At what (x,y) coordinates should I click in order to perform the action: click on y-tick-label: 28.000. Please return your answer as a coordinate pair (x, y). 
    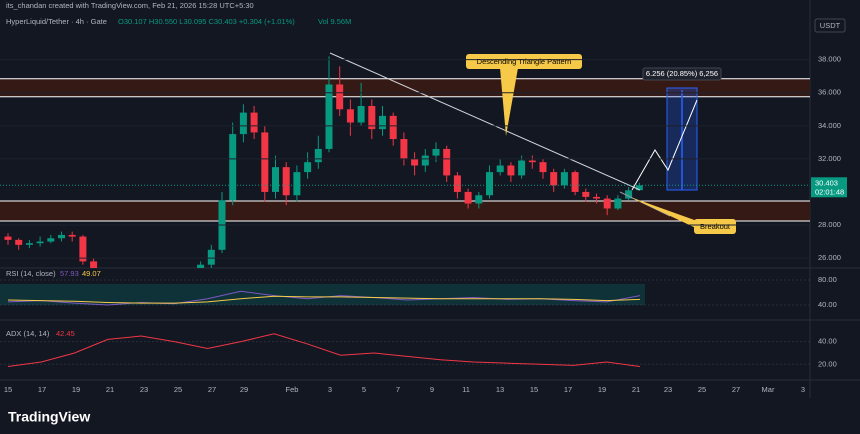
    Looking at the image, I should click on (829, 224).